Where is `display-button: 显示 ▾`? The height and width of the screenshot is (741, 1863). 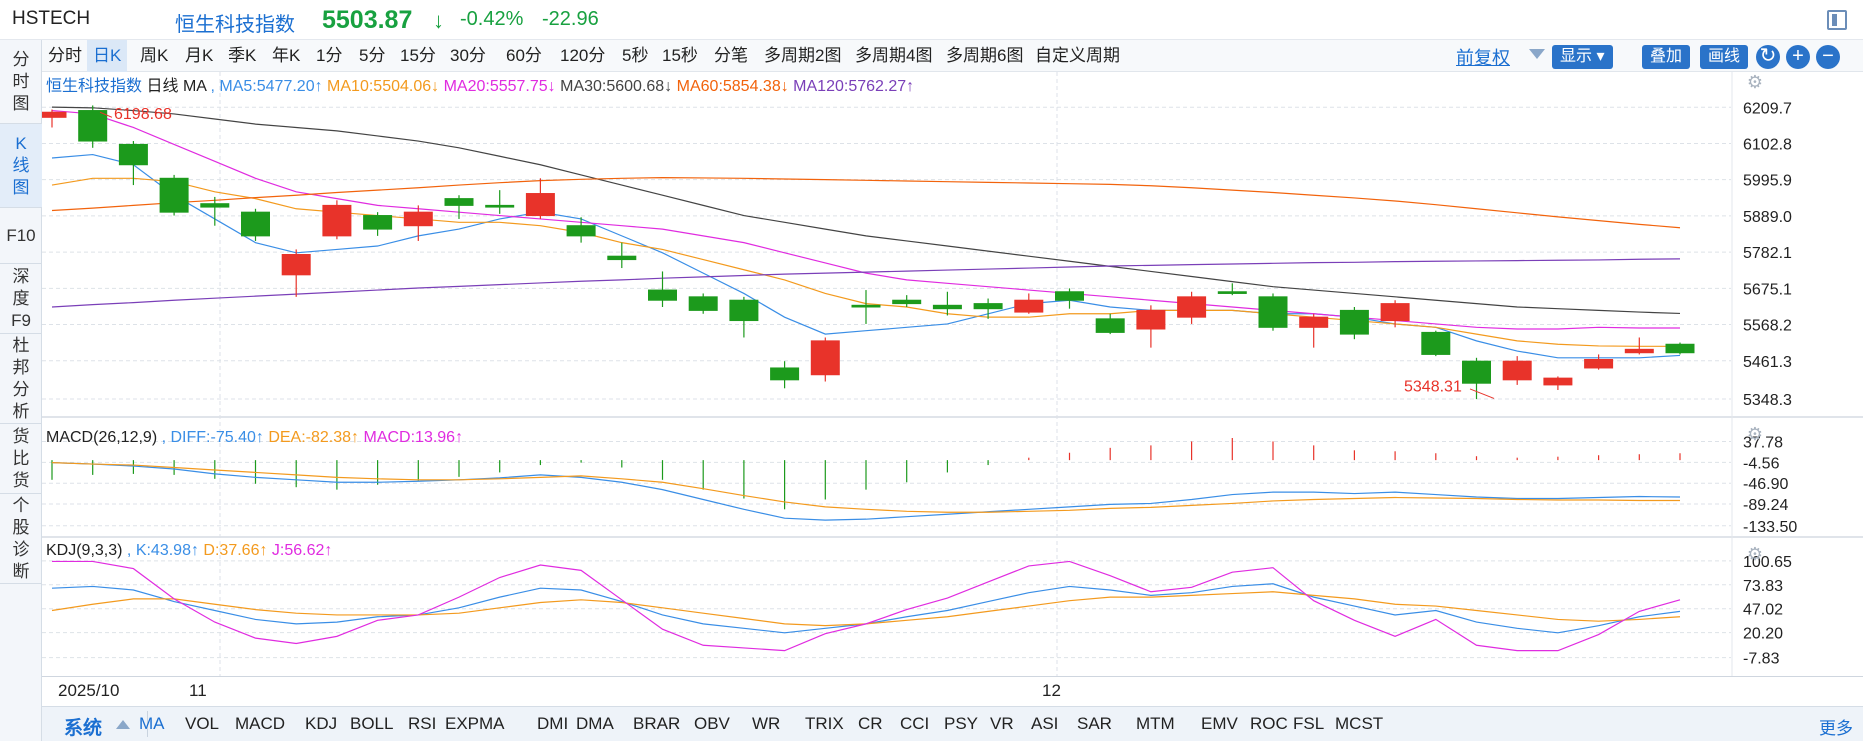 display-button: 显示 ▾ is located at coordinates (1582, 57).